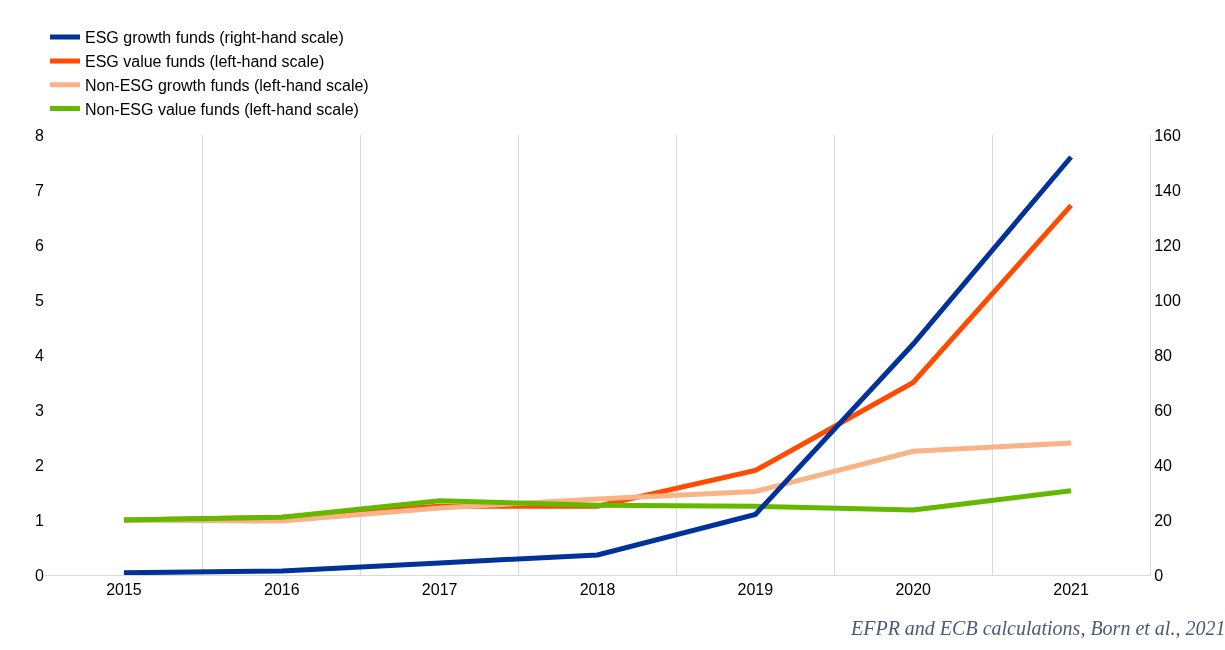  I want to click on legend-label: Non-ESG growth funds (left-hand scale), so click(227, 85).